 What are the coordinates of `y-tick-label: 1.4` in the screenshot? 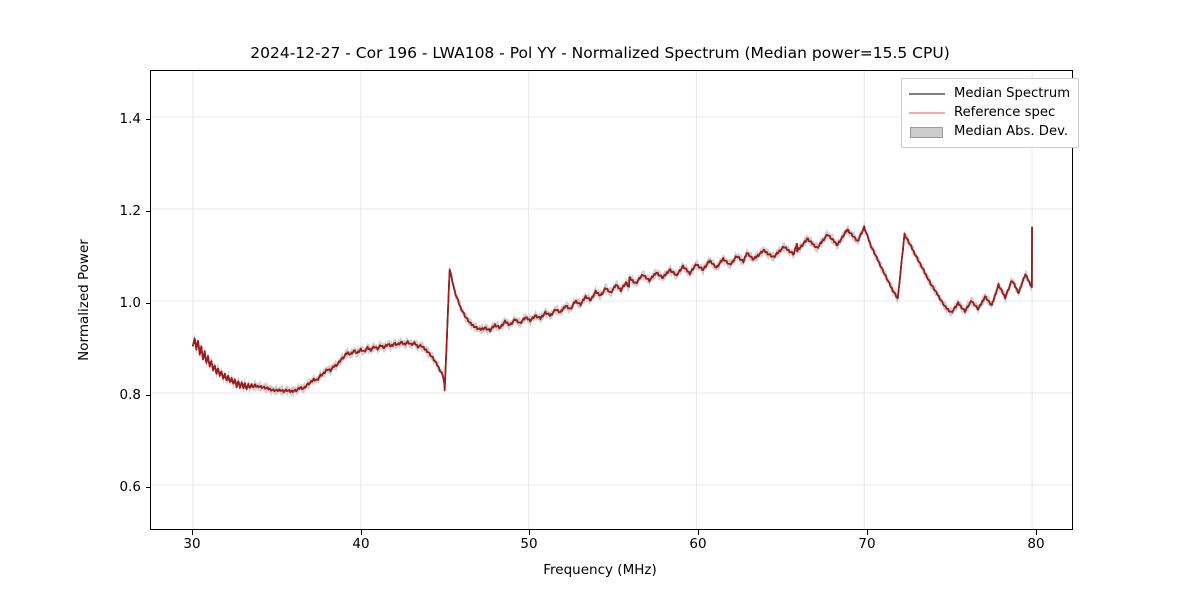 It's located at (130, 119).